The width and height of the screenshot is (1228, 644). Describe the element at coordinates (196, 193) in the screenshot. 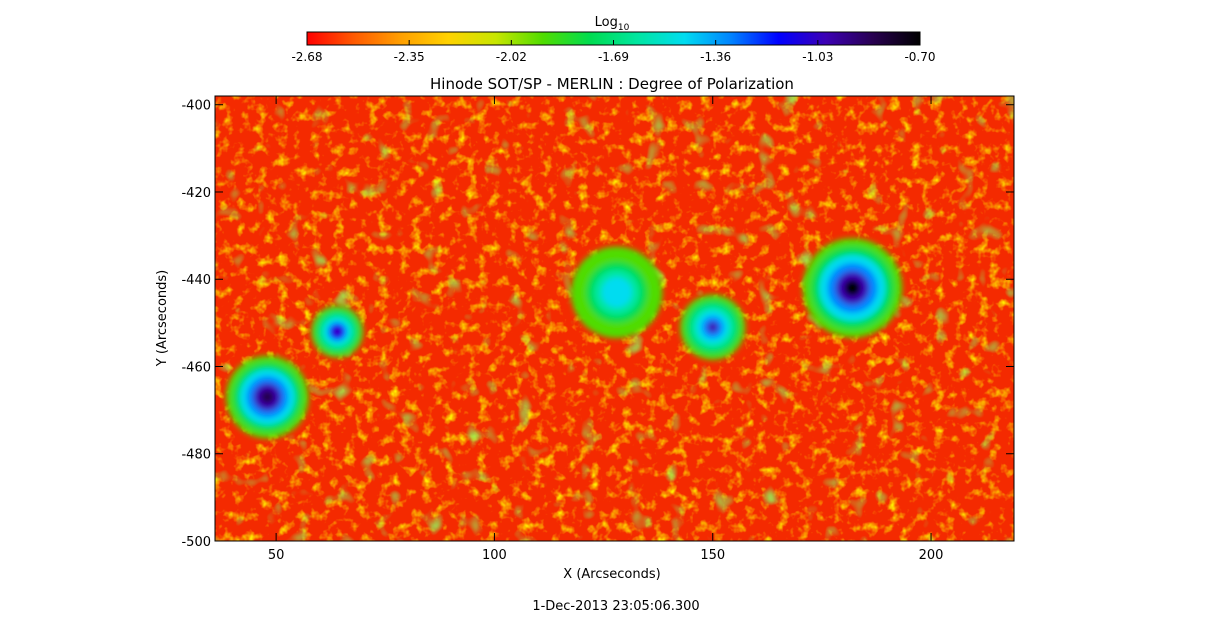

I see `y-tick-label: -420` at that location.